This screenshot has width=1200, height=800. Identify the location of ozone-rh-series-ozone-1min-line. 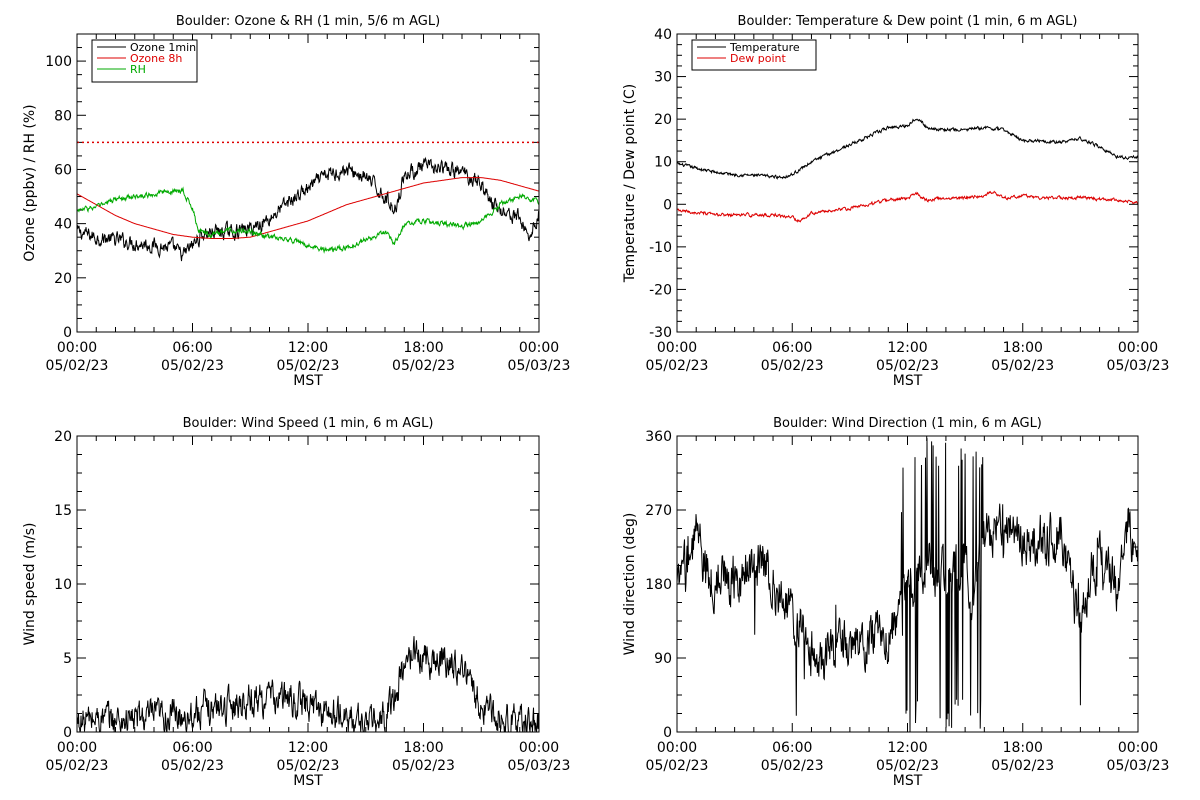
(308, 209).